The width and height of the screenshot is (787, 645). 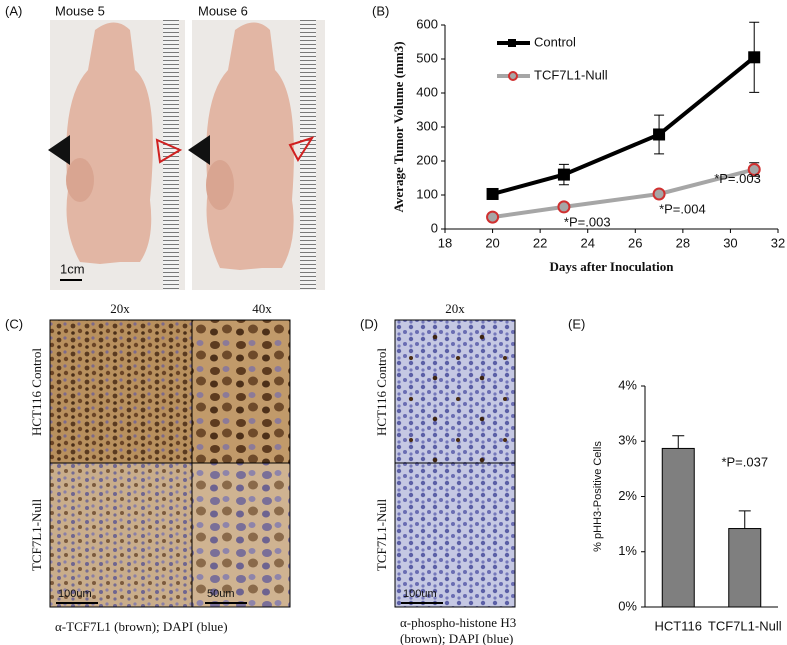 What do you see at coordinates (555, 41) in the screenshot?
I see `legend-label: Control` at bounding box center [555, 41].